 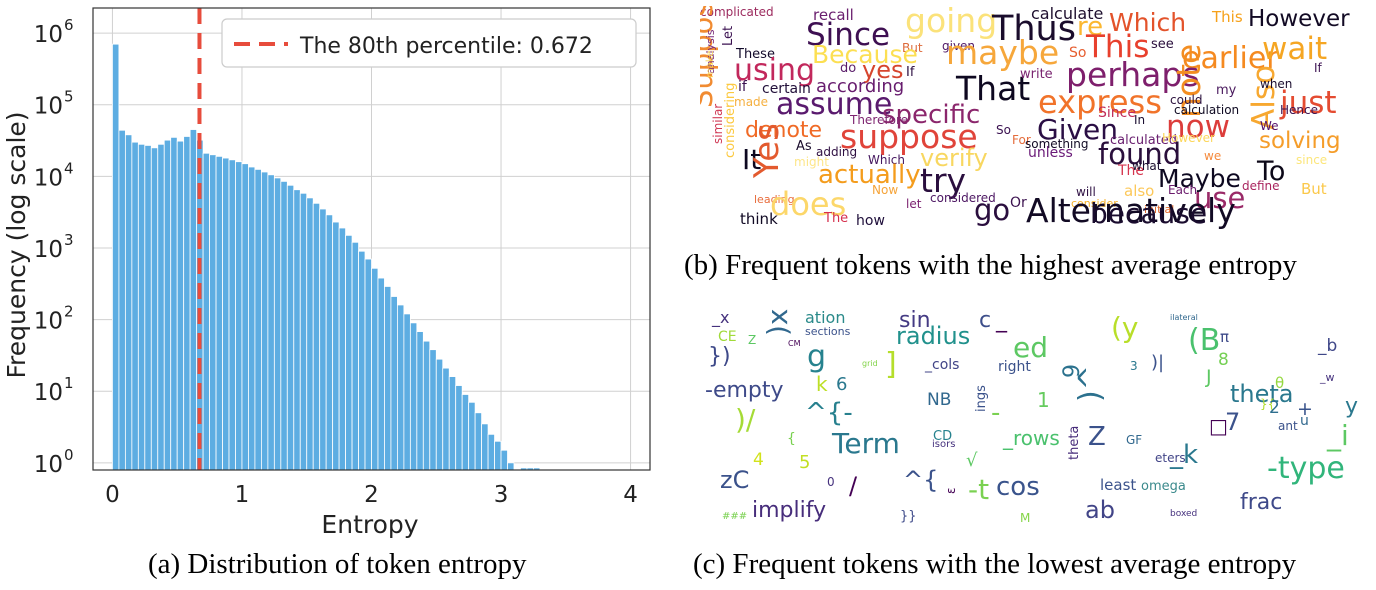 I want to click on cloud-word: eters, so click(x=1170, y=458).